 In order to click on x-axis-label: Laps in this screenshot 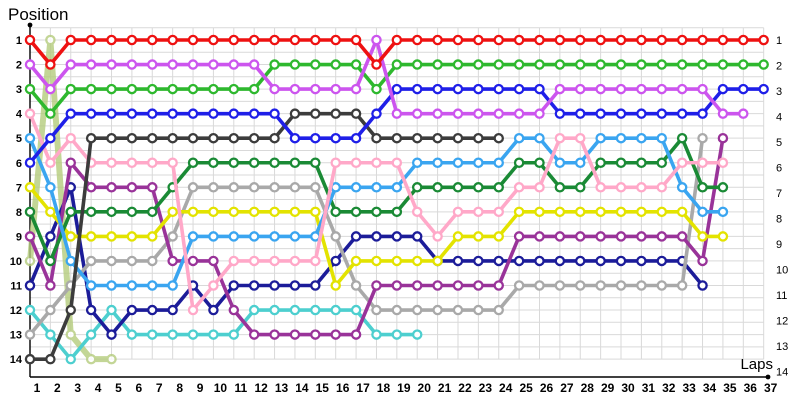, I will do `click(756, 364)`.